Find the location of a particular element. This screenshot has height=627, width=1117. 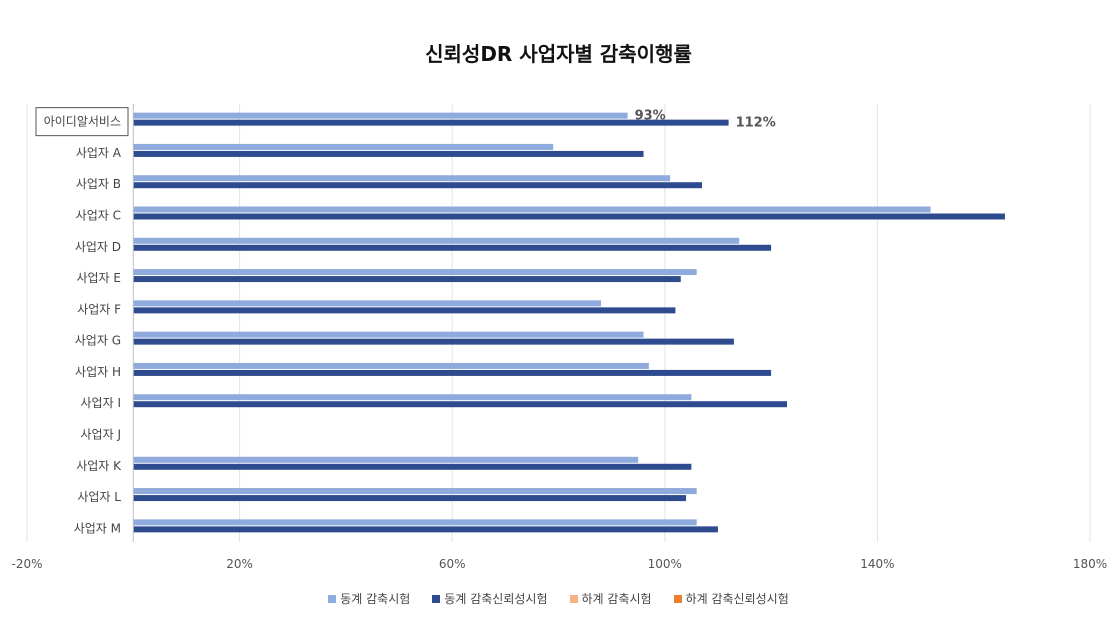

legend-item: 하계 감축시험 is located at coordinates (610, 598).